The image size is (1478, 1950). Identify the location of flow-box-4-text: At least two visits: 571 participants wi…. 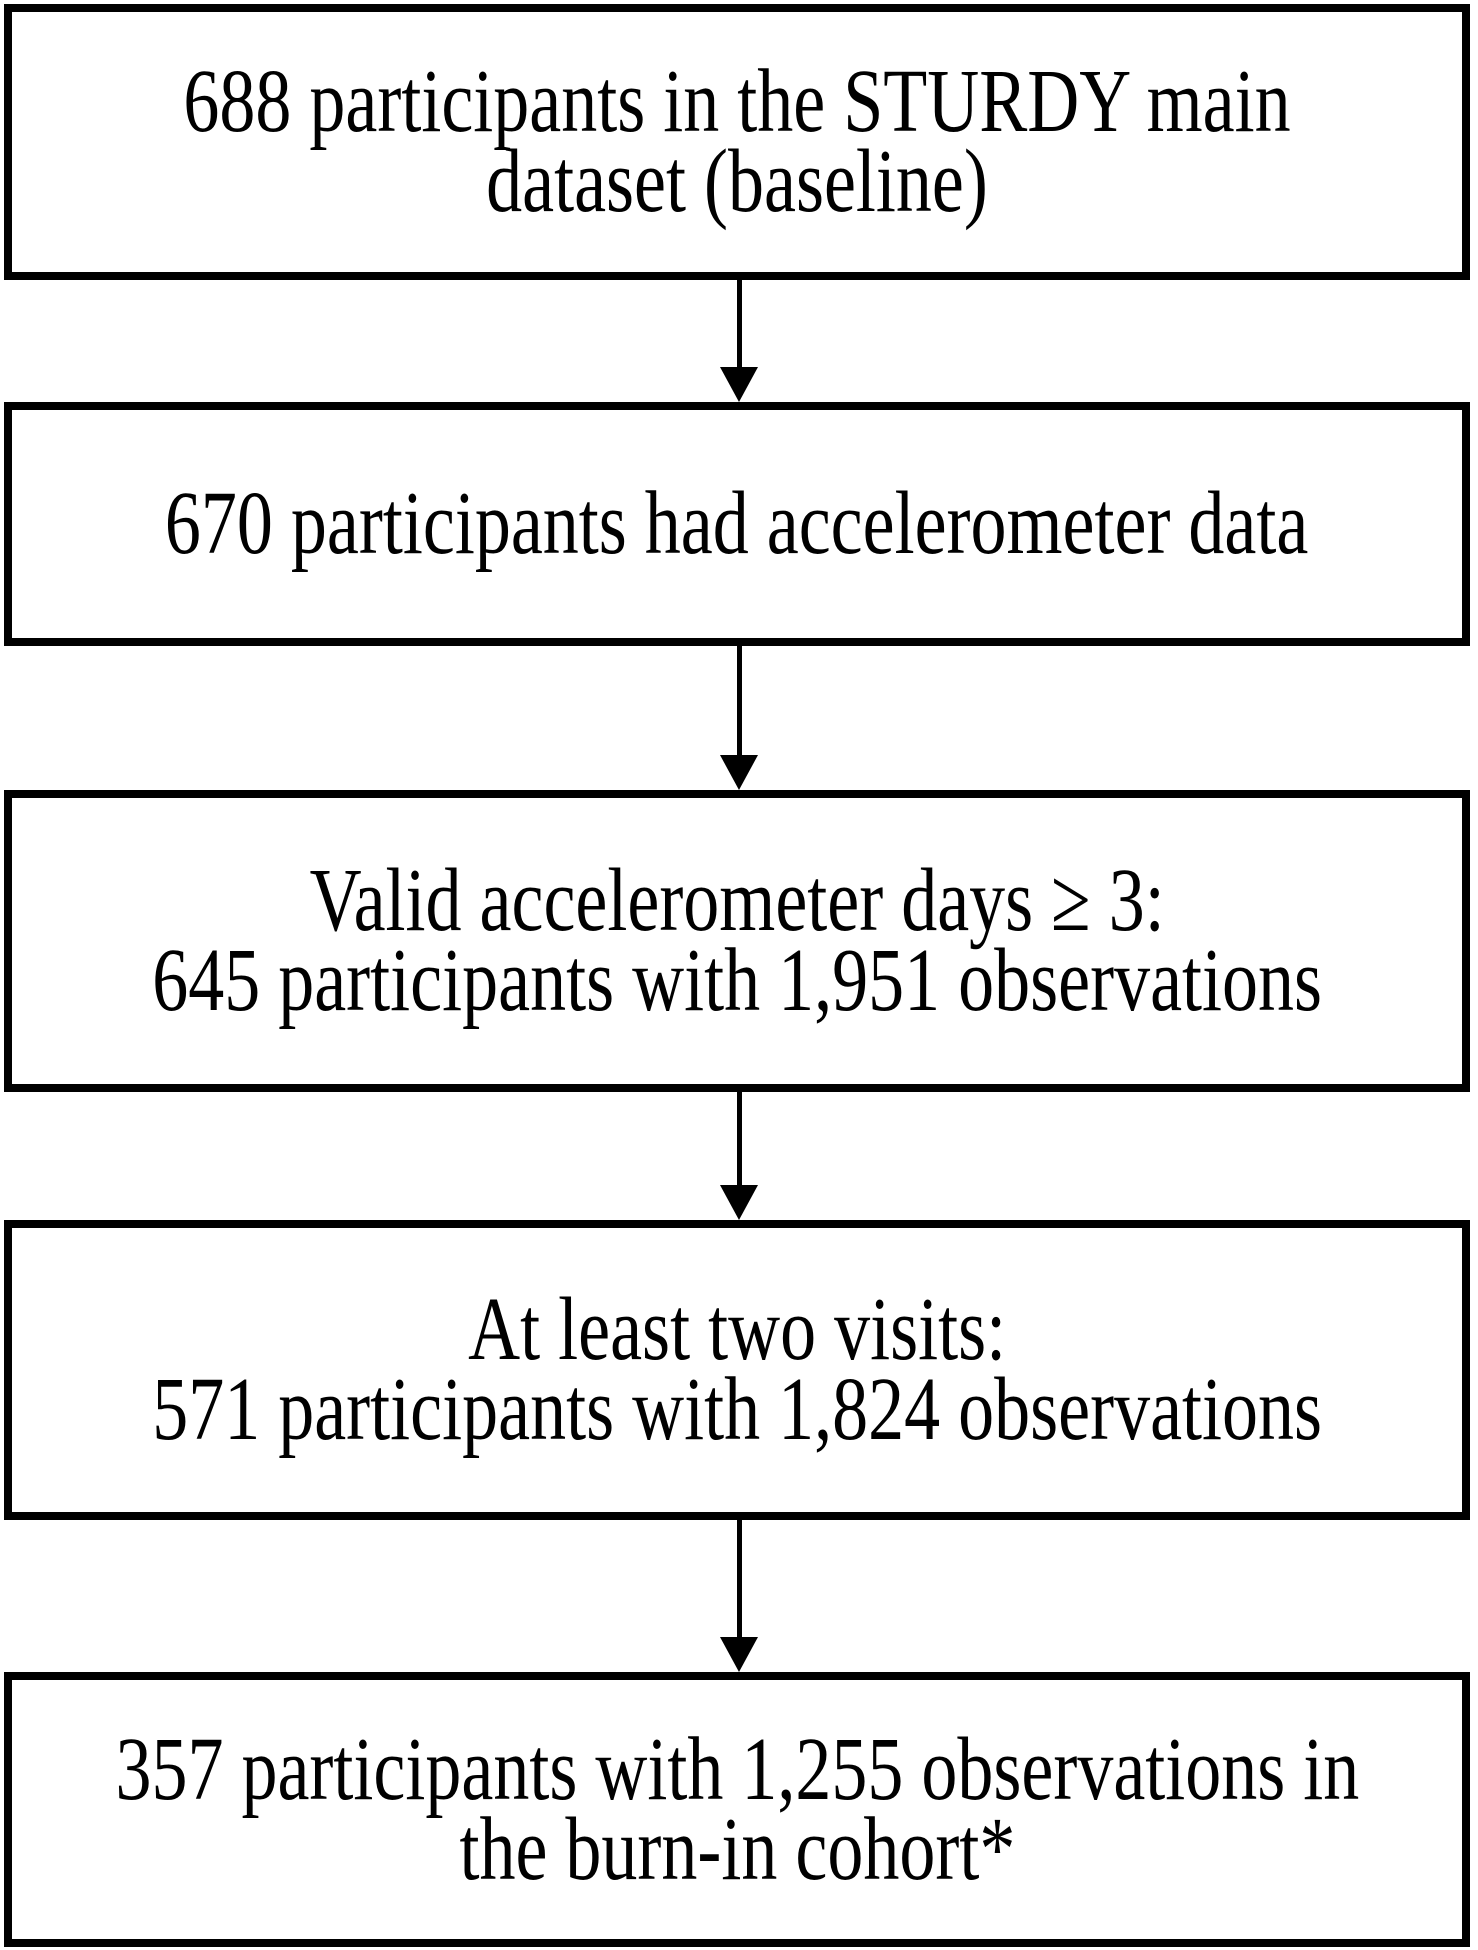
(737, 1369).